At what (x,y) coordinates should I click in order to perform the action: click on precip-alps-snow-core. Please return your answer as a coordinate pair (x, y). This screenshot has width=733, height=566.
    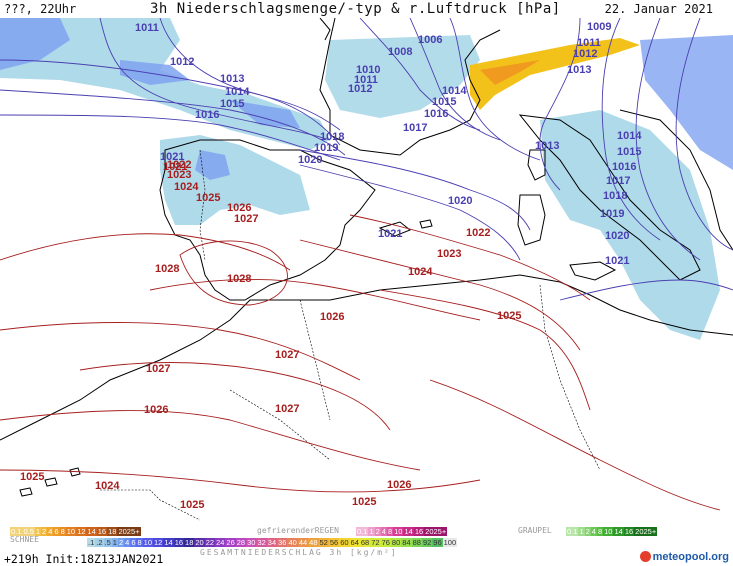
    Looking at the image, I should click on (510, 72).